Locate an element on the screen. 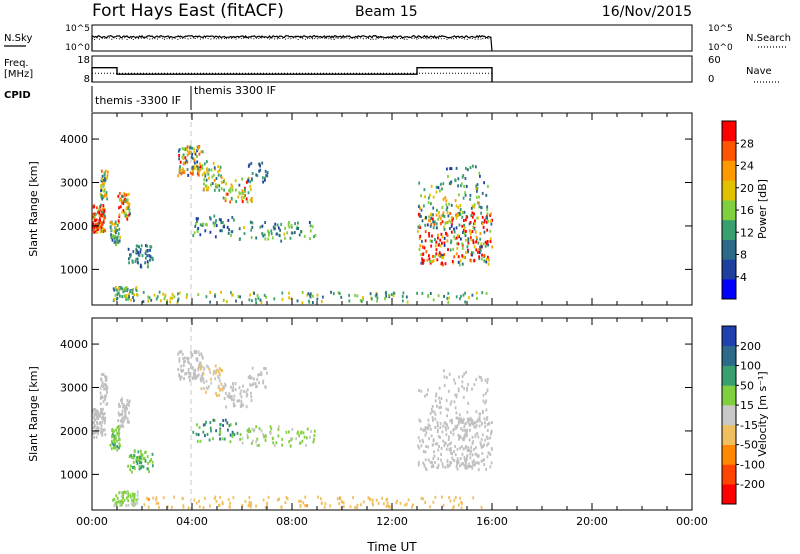 The width and height of the screenshot is (800, 554). noise-sky-series is located at coordinates (292, 43).